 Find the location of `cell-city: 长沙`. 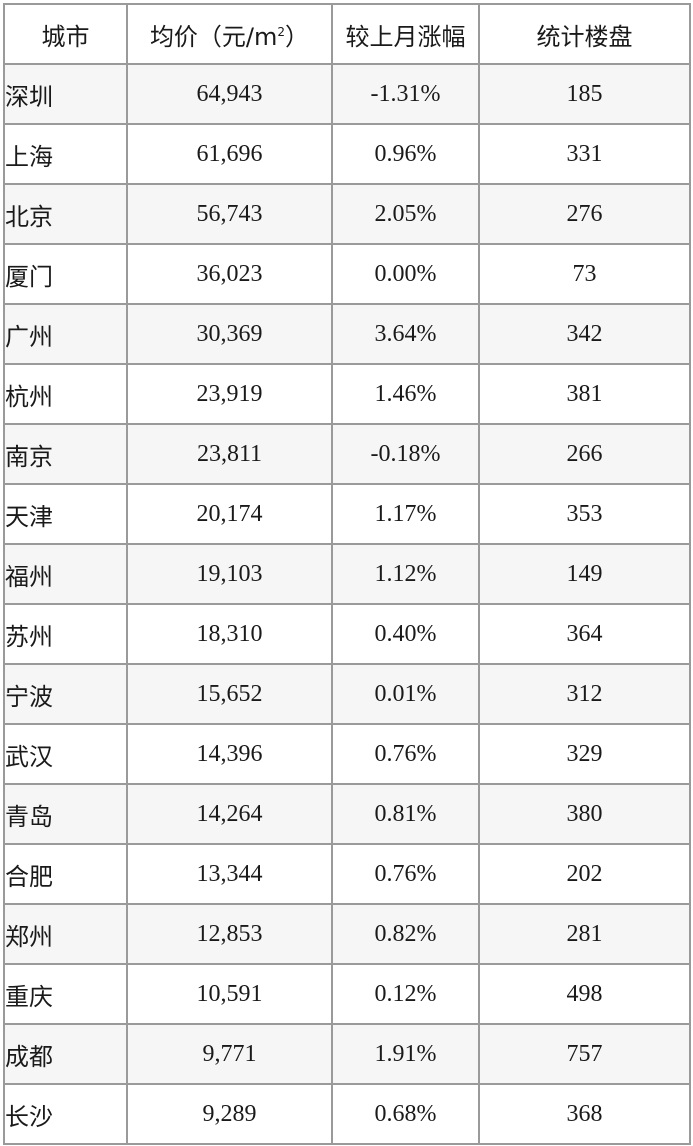

cell-city: 长沙 is located at coordinates (65, 1114).